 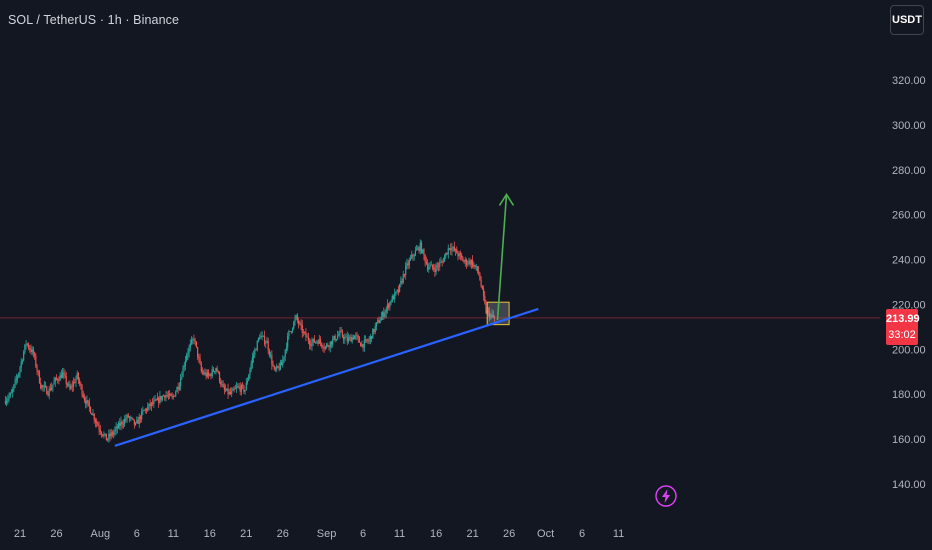 What do you see at coordinates (618, 534) in the screenshot?
I see `x-tick-label: 11` at bounding box center [618, 534].